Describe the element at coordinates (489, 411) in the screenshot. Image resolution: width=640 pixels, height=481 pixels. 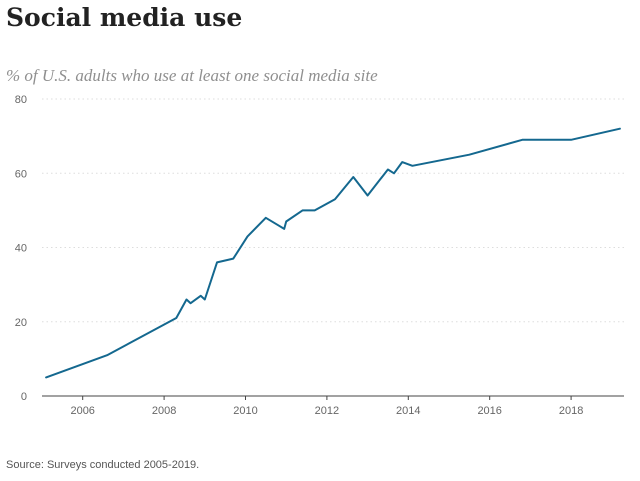
I see `x-tick-label: 2016` at that location.